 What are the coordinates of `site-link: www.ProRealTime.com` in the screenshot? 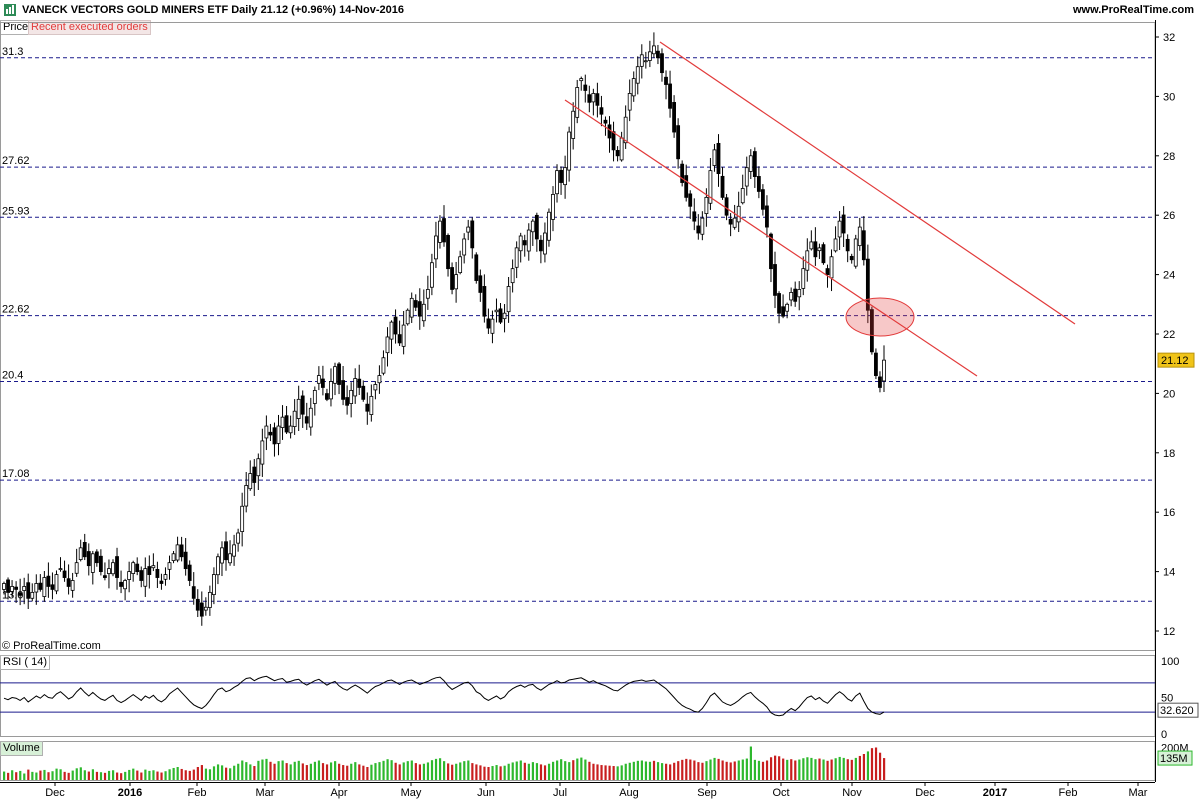 It's located at (1133, 10).